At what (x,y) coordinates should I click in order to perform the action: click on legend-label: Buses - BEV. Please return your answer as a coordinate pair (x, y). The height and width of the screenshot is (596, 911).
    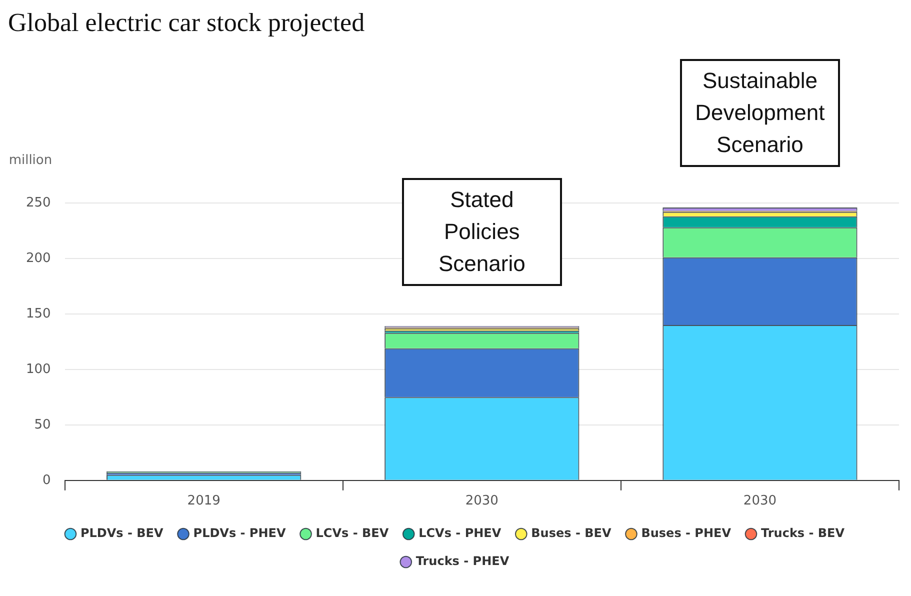
    Looking at the image, I should click on (571, 533).